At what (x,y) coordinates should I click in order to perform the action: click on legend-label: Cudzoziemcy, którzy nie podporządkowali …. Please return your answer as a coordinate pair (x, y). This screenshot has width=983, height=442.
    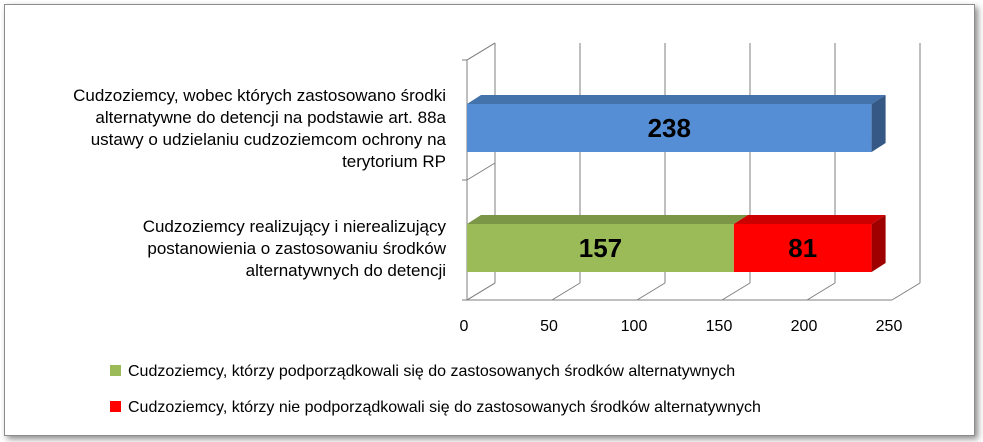
    Looking at the image, I should click on (444, 407).